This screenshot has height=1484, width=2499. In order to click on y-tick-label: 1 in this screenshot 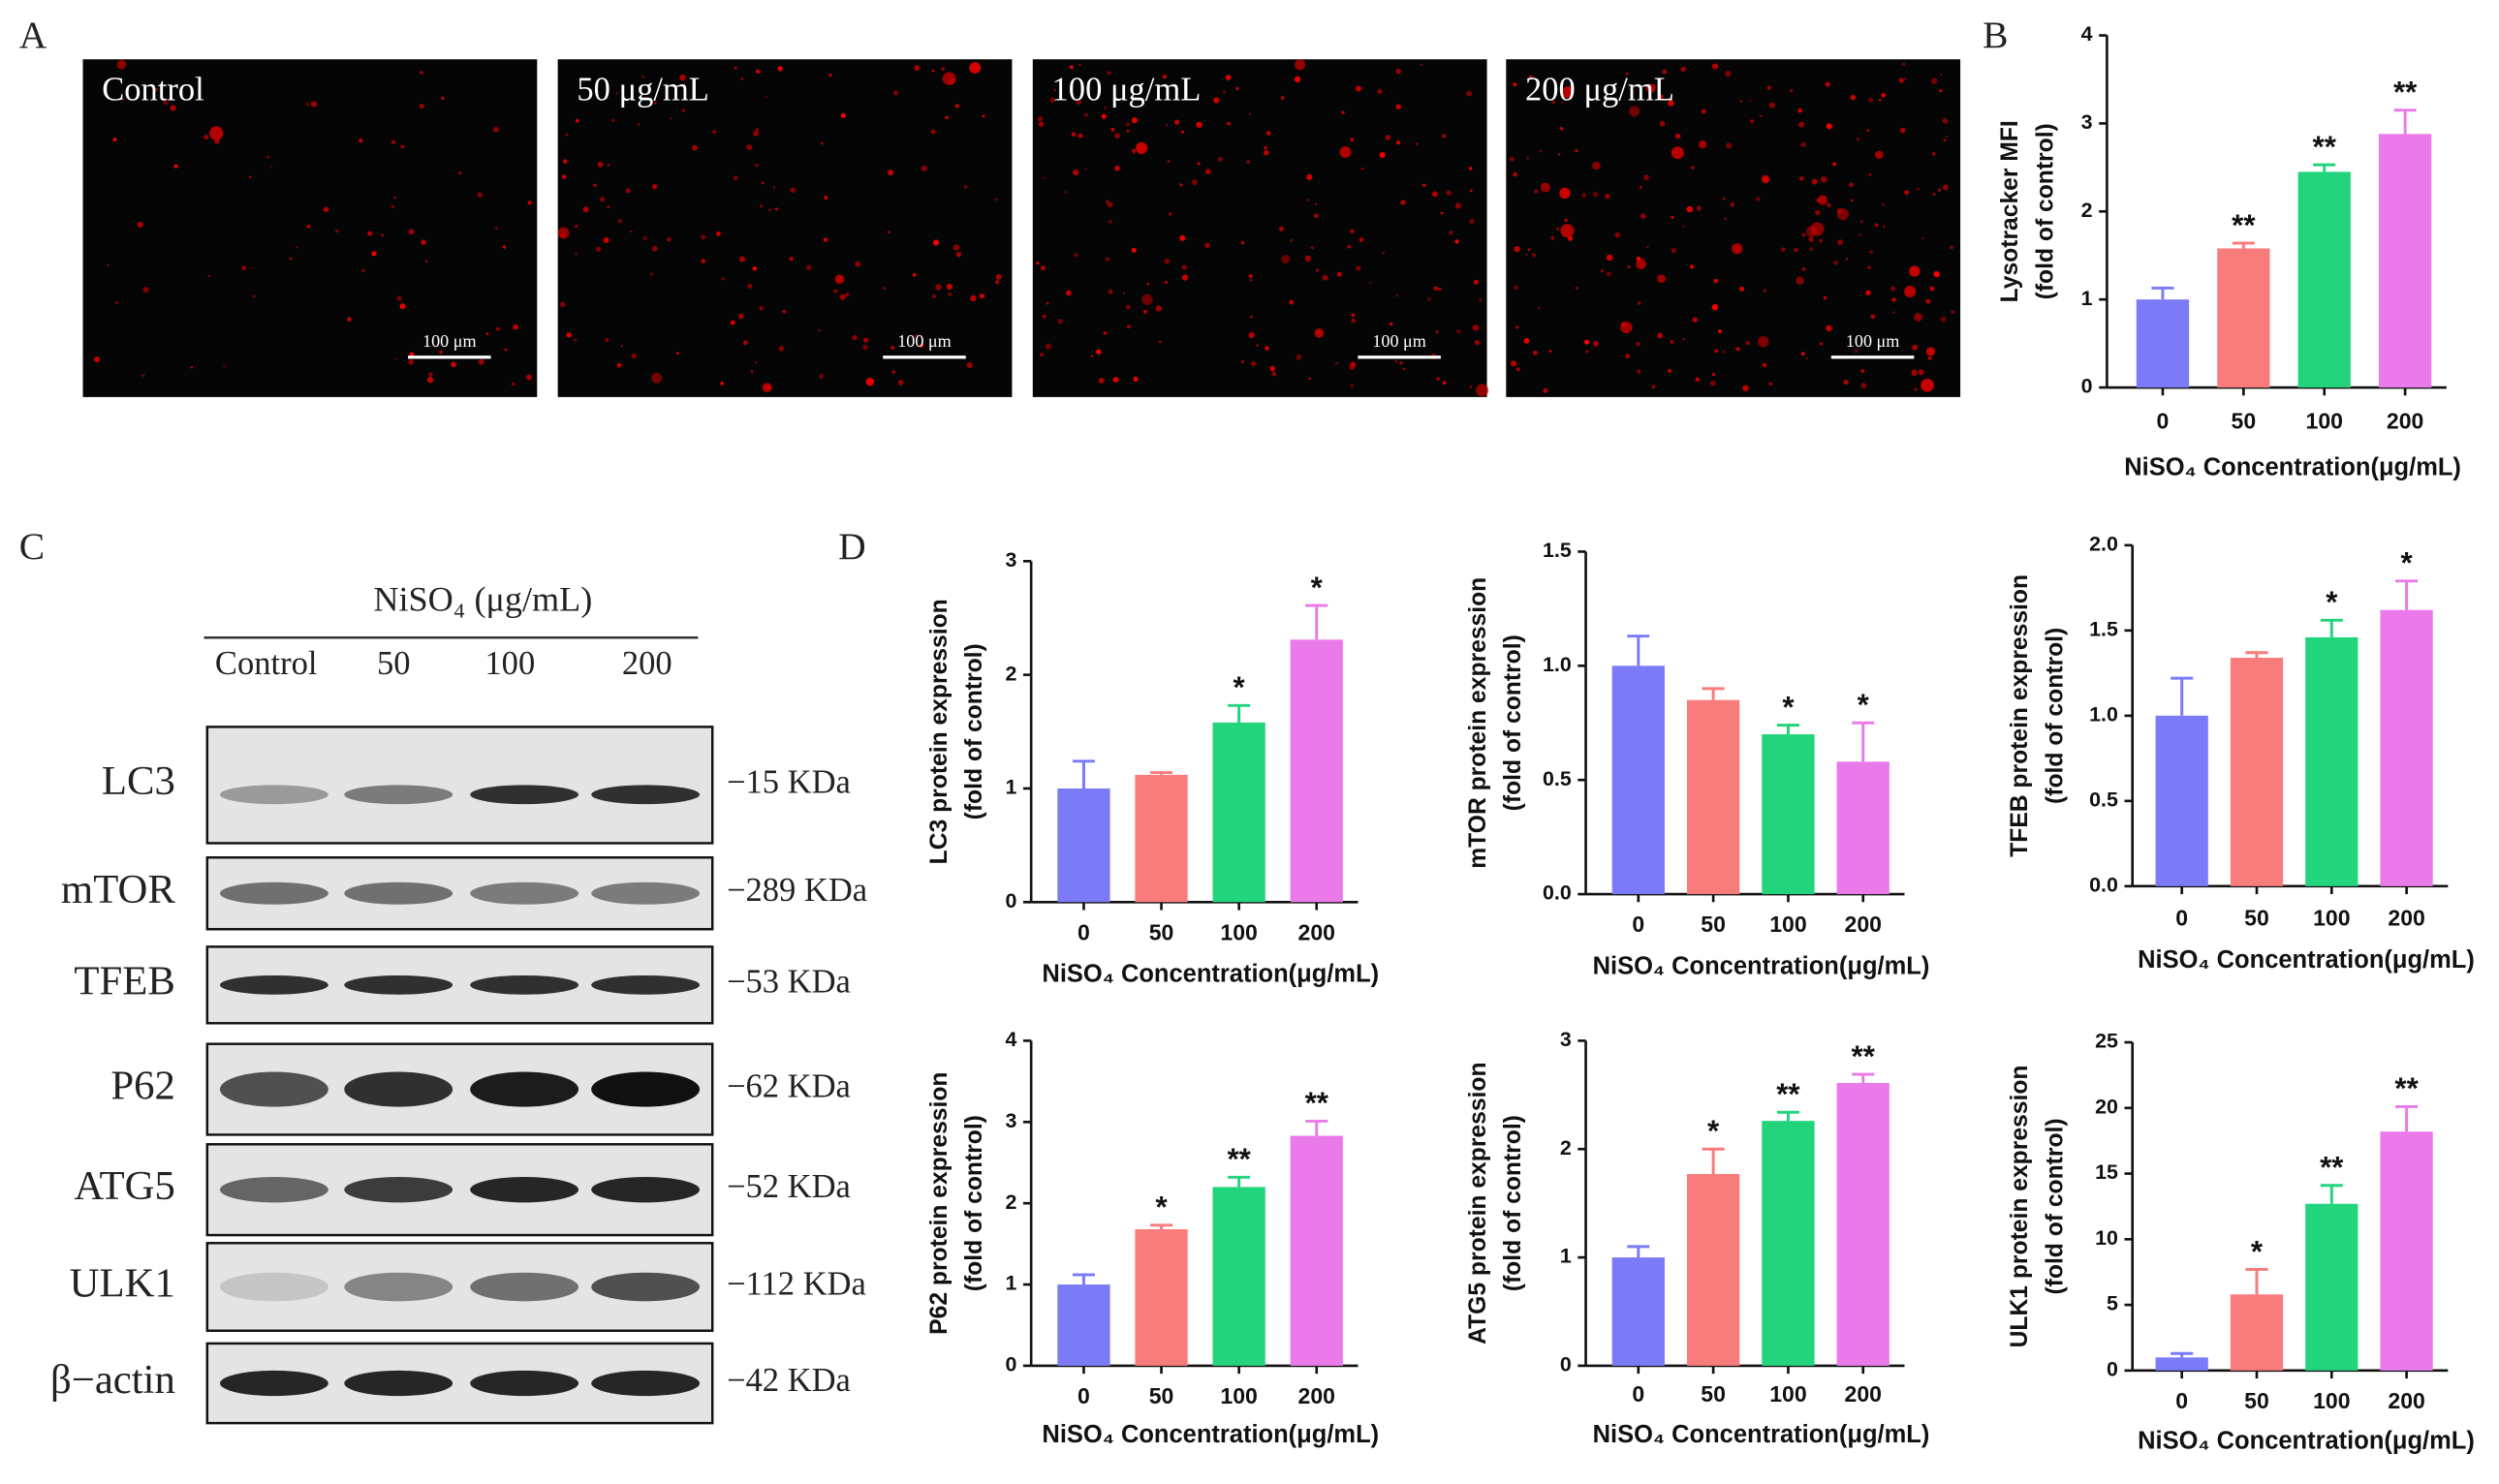, I will do `click(1566, 1256)`.